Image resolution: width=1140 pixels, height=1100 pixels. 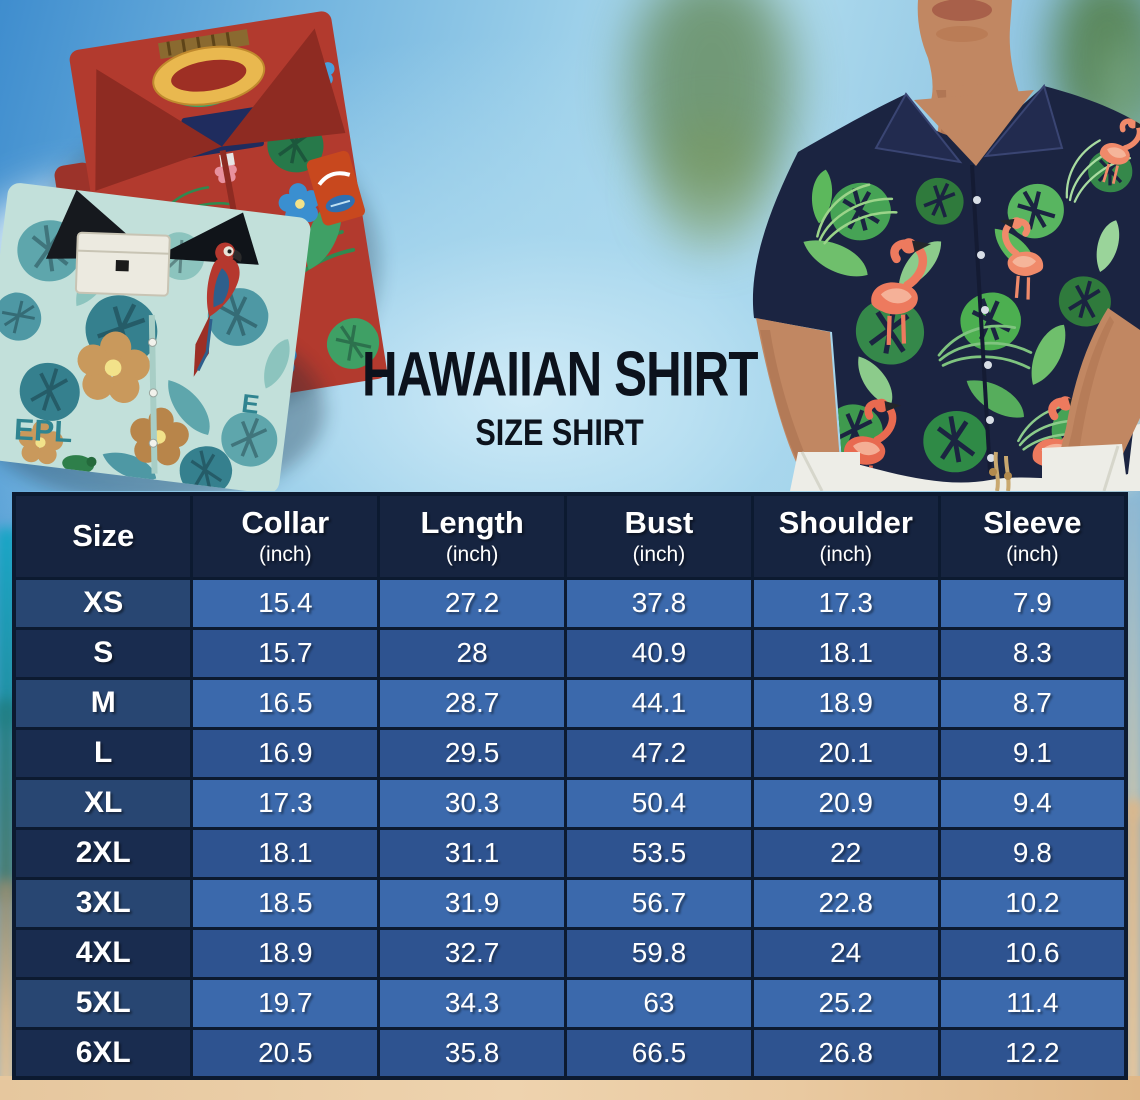 I want to click on value-cell: 44.1, so click(x=659, y=703).